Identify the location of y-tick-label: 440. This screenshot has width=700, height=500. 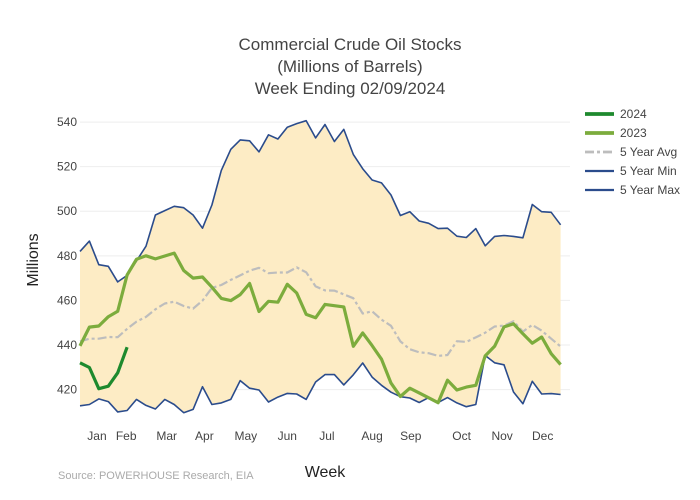
(67, 345).